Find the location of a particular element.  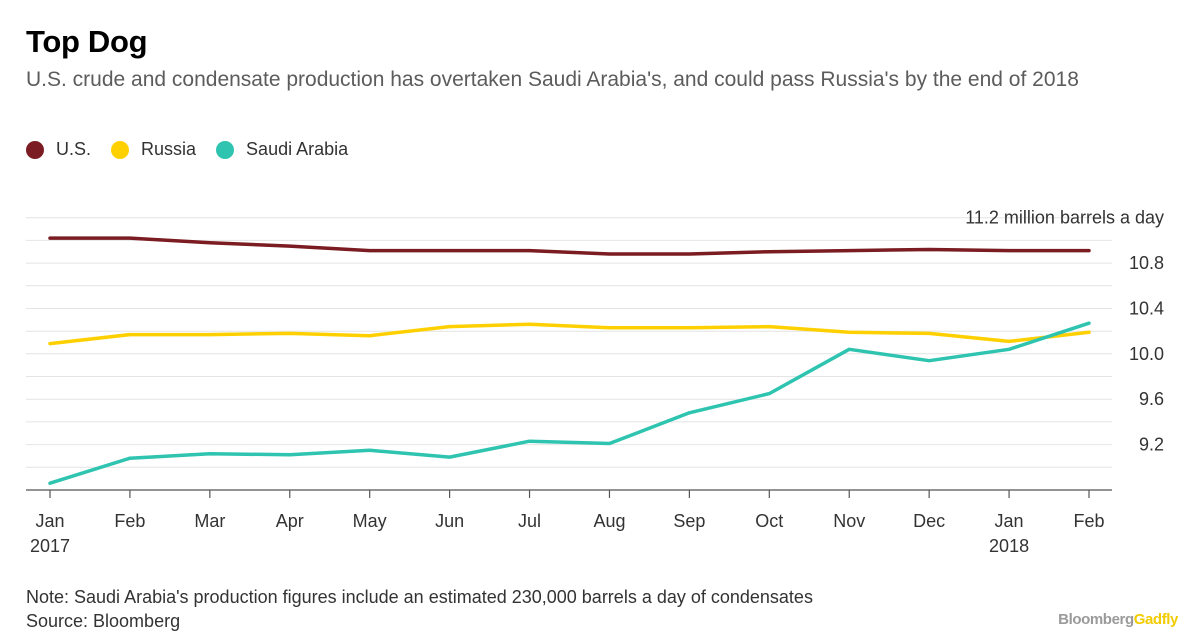

legend-item-us: U.S. is located at coordinates (58, 149).